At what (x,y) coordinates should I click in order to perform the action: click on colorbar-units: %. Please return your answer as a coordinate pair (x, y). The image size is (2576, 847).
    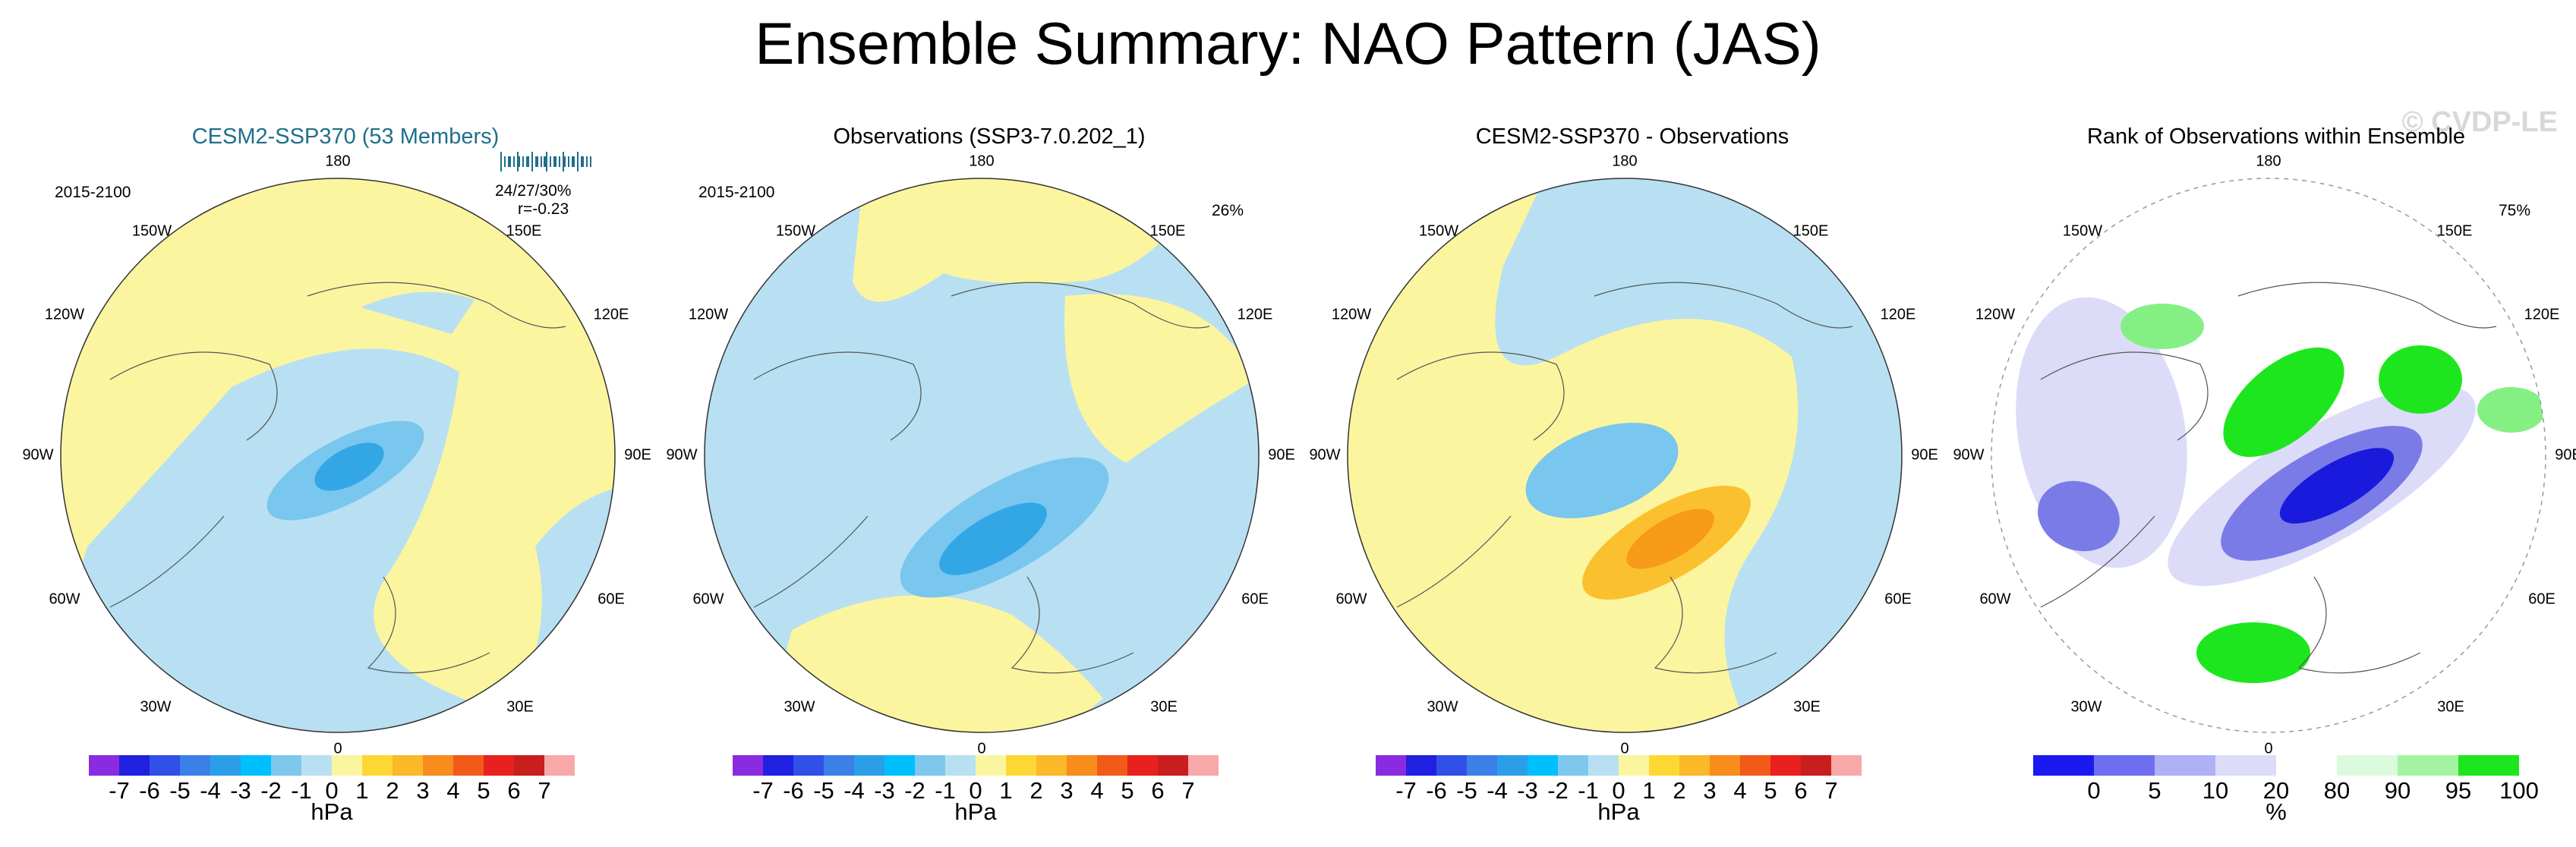
    Looking at the image, I should click on (2276, 811).